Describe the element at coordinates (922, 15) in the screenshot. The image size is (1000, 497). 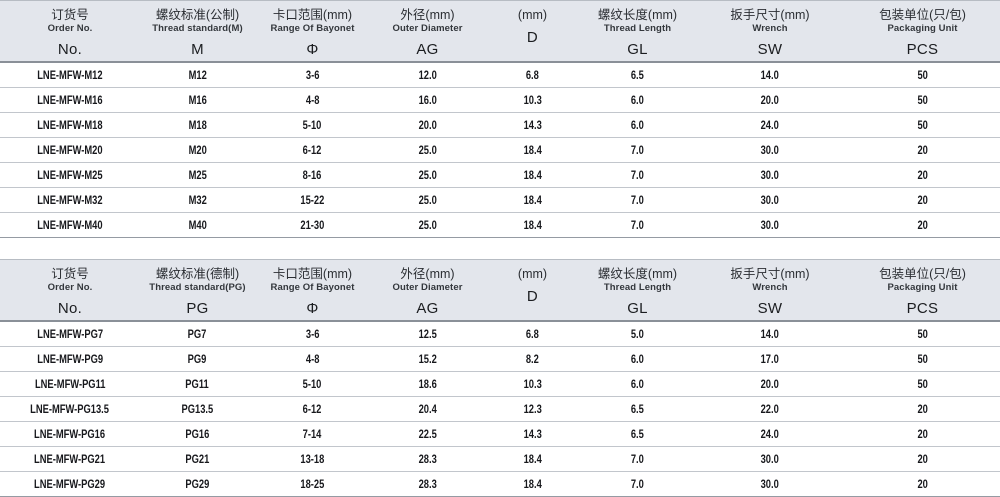
I see `header-label-zh: 包装单位(只/包)` at that location.